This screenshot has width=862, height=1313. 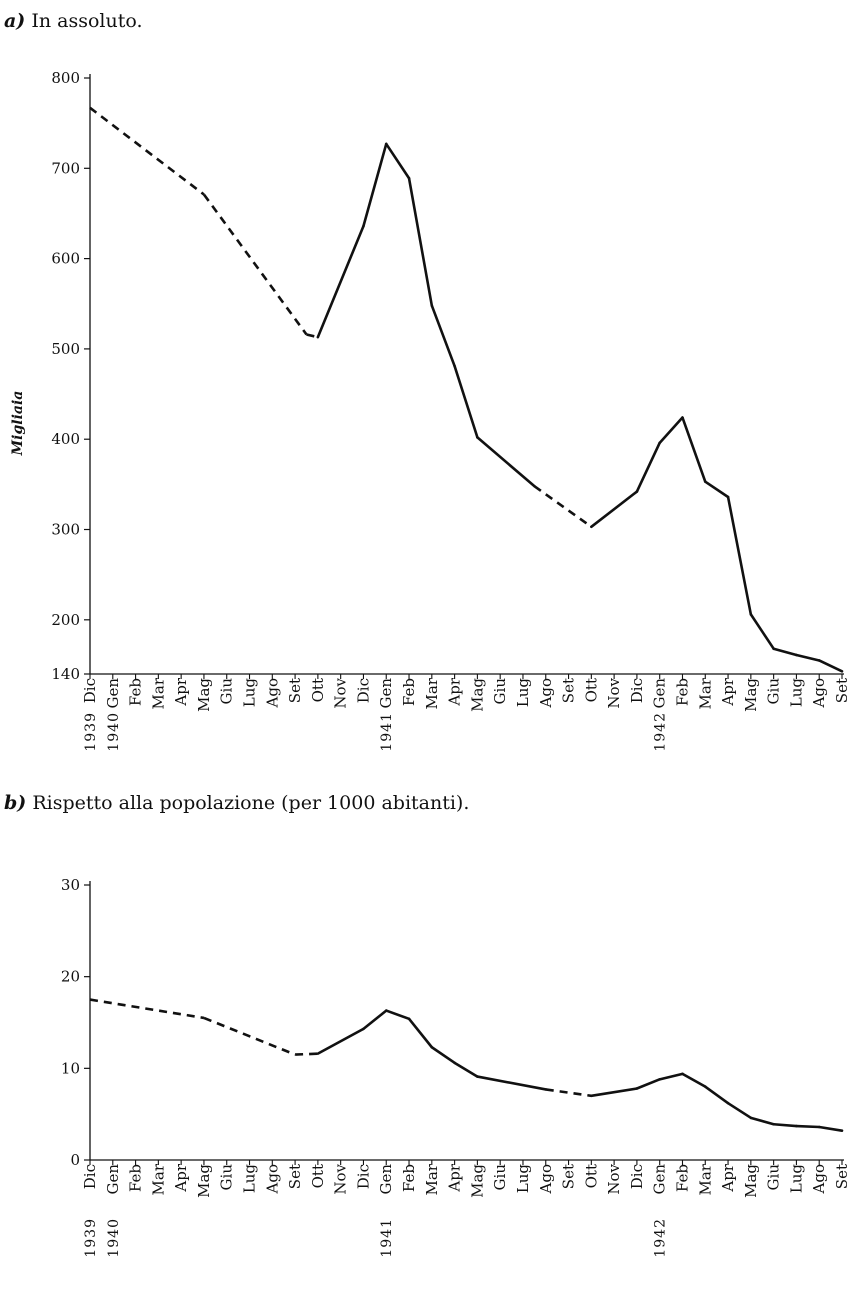 What do you see at coordinates (114, 1238) in the screenshot?
I see `x-year-label: 1940` at bounding box center [114, 1238].